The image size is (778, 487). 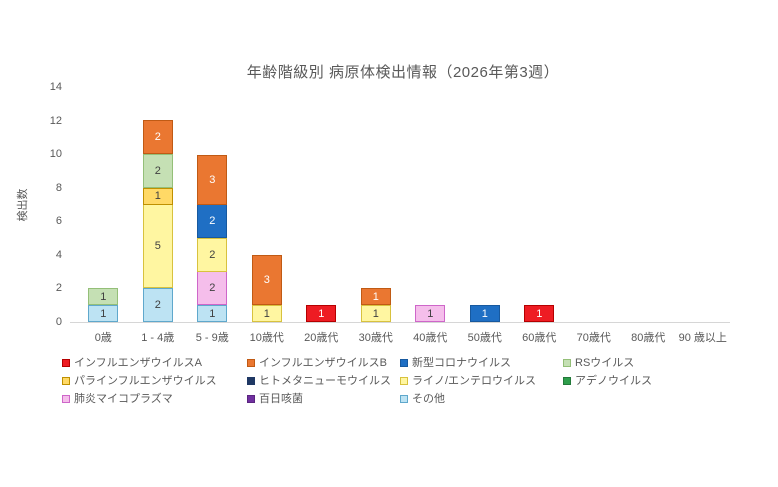 What do you see at coordinates (158, 338) in the screenshot?
I see `x-category-label: 1 - 4歳` at bounding box center [158, 338].